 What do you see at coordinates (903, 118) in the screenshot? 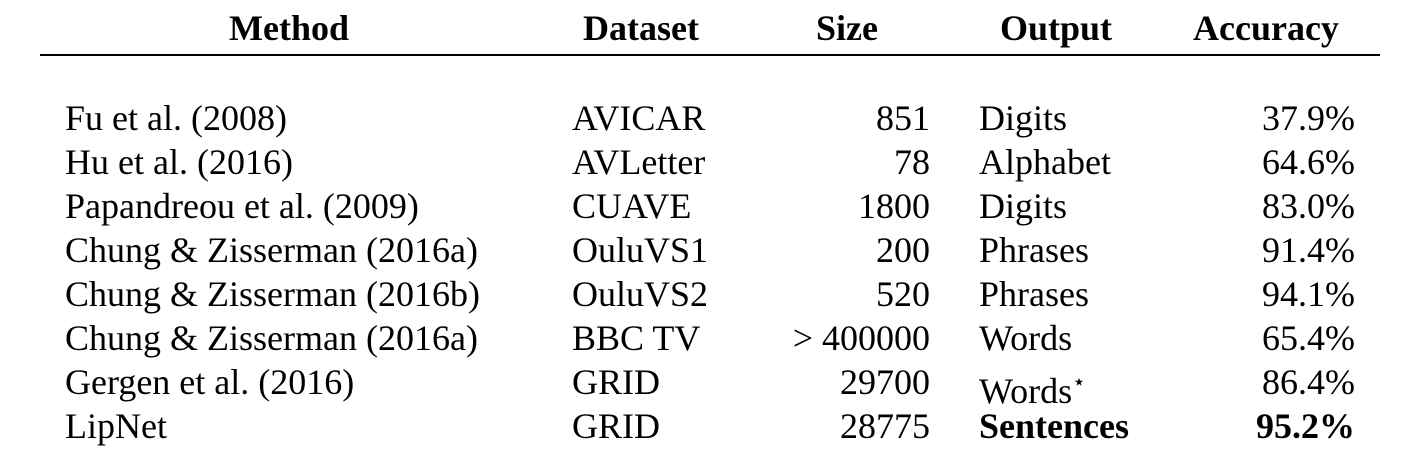
I see `cell-size: 851` at bounding box center [903, 118].